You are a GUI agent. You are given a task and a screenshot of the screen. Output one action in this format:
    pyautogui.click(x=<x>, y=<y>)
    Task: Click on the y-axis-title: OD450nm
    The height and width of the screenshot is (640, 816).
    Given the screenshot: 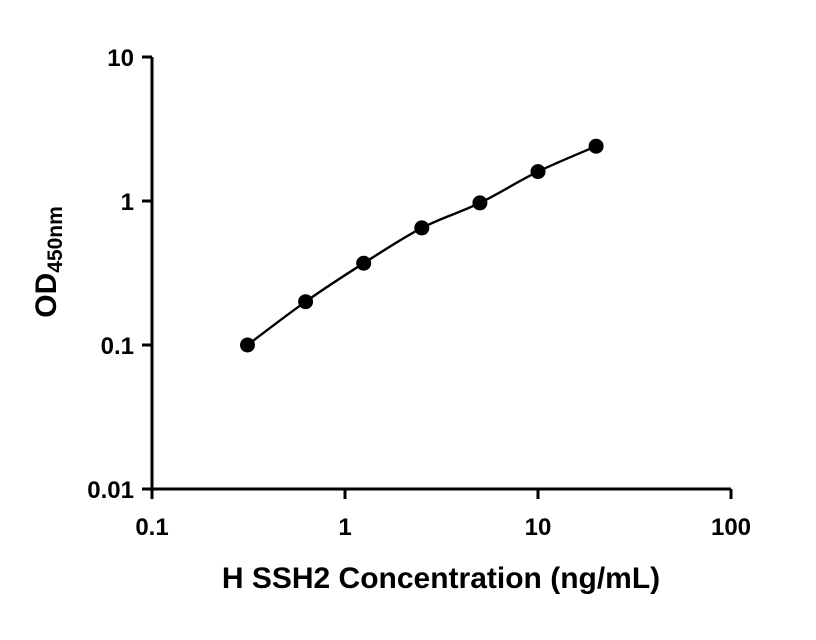 What is the action you would take?
    pyautogui.click(x=48, y=262)
    